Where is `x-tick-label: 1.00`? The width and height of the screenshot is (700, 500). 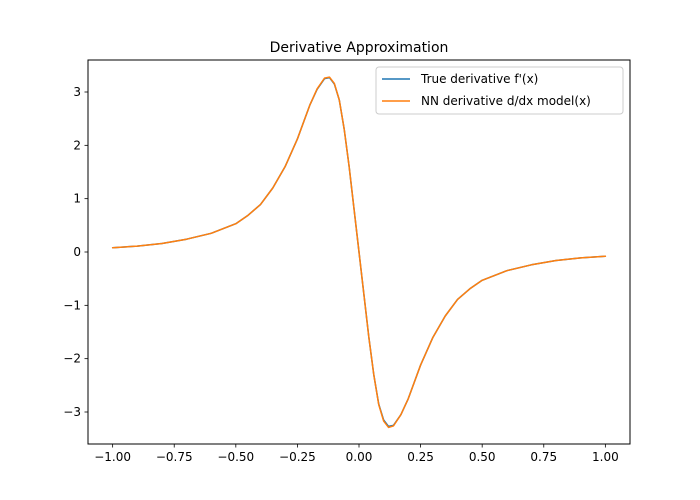 x-tick-label: 1.00 is located at coordinates (605, 457).